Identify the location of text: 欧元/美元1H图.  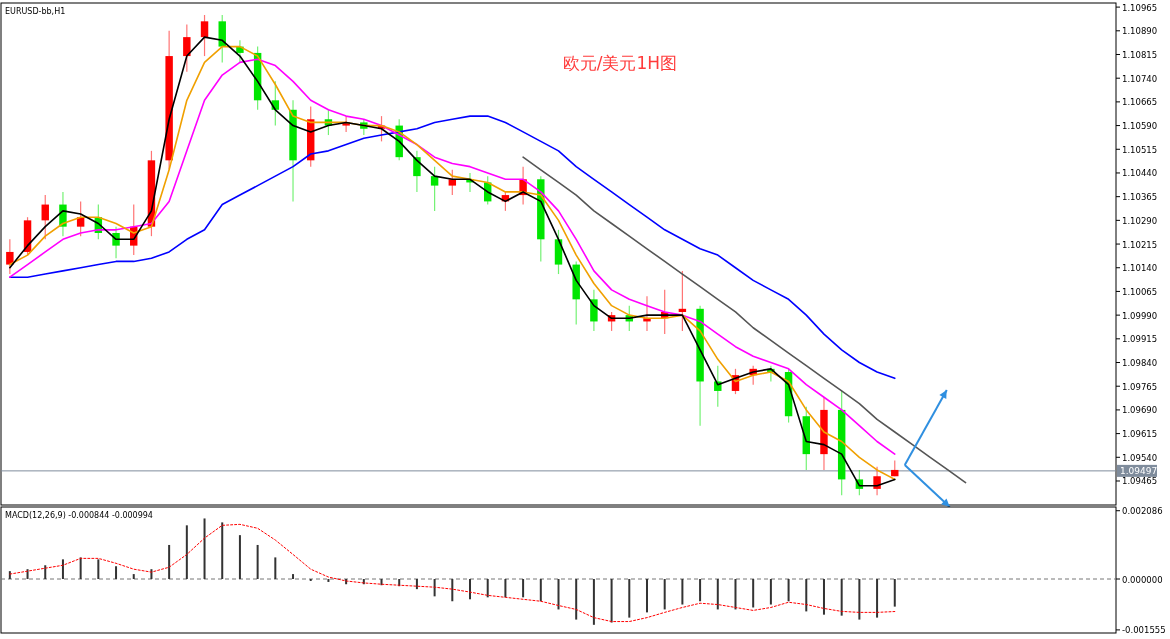
(619, 63).